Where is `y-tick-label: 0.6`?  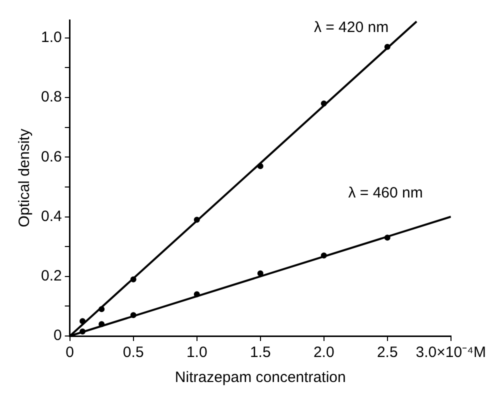
y-tick-label: 0.6 is located at coordinates (51, 157).